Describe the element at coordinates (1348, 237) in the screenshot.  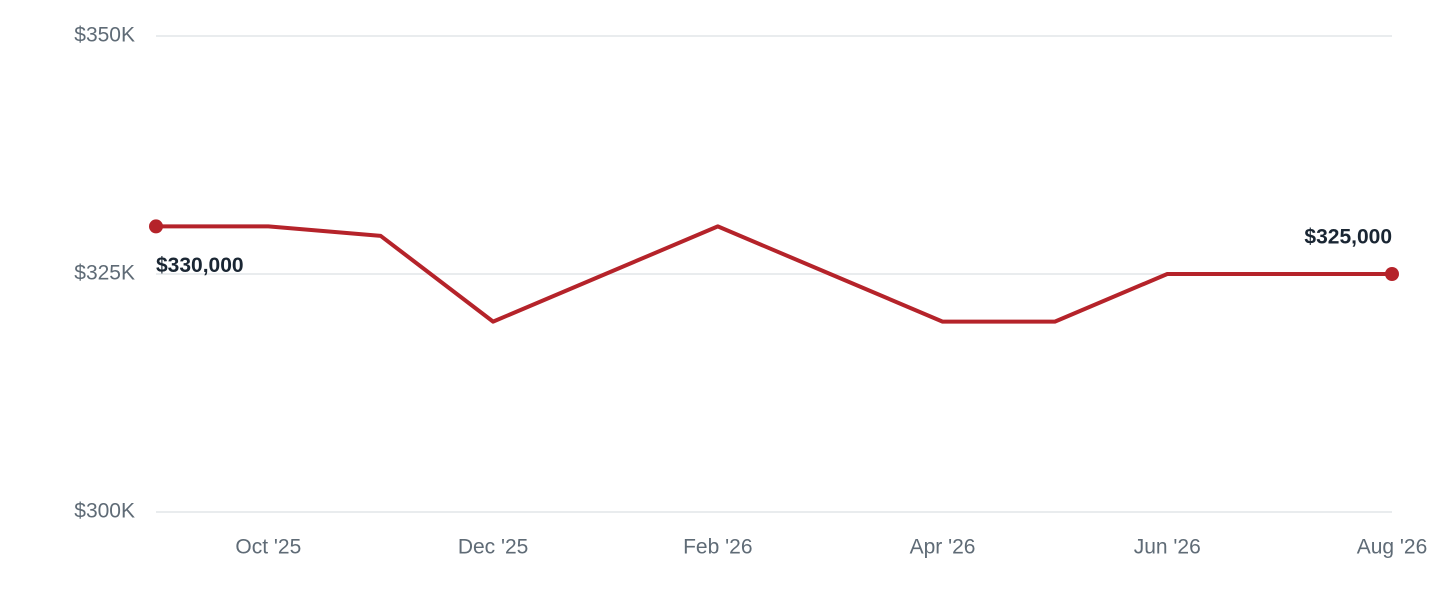
I see `data-label: $325,000` at that location.